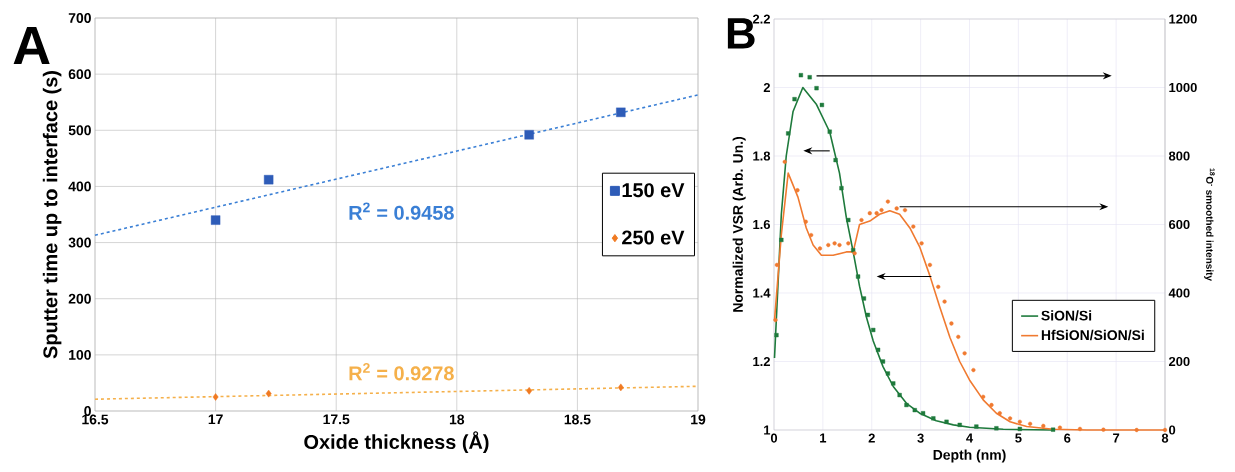 The image size is (1235, 472). What do you see at coordinates (762, 293) in the screenshot?
I see `y-tick-label: 1.4` at bounding box center [762, 293].